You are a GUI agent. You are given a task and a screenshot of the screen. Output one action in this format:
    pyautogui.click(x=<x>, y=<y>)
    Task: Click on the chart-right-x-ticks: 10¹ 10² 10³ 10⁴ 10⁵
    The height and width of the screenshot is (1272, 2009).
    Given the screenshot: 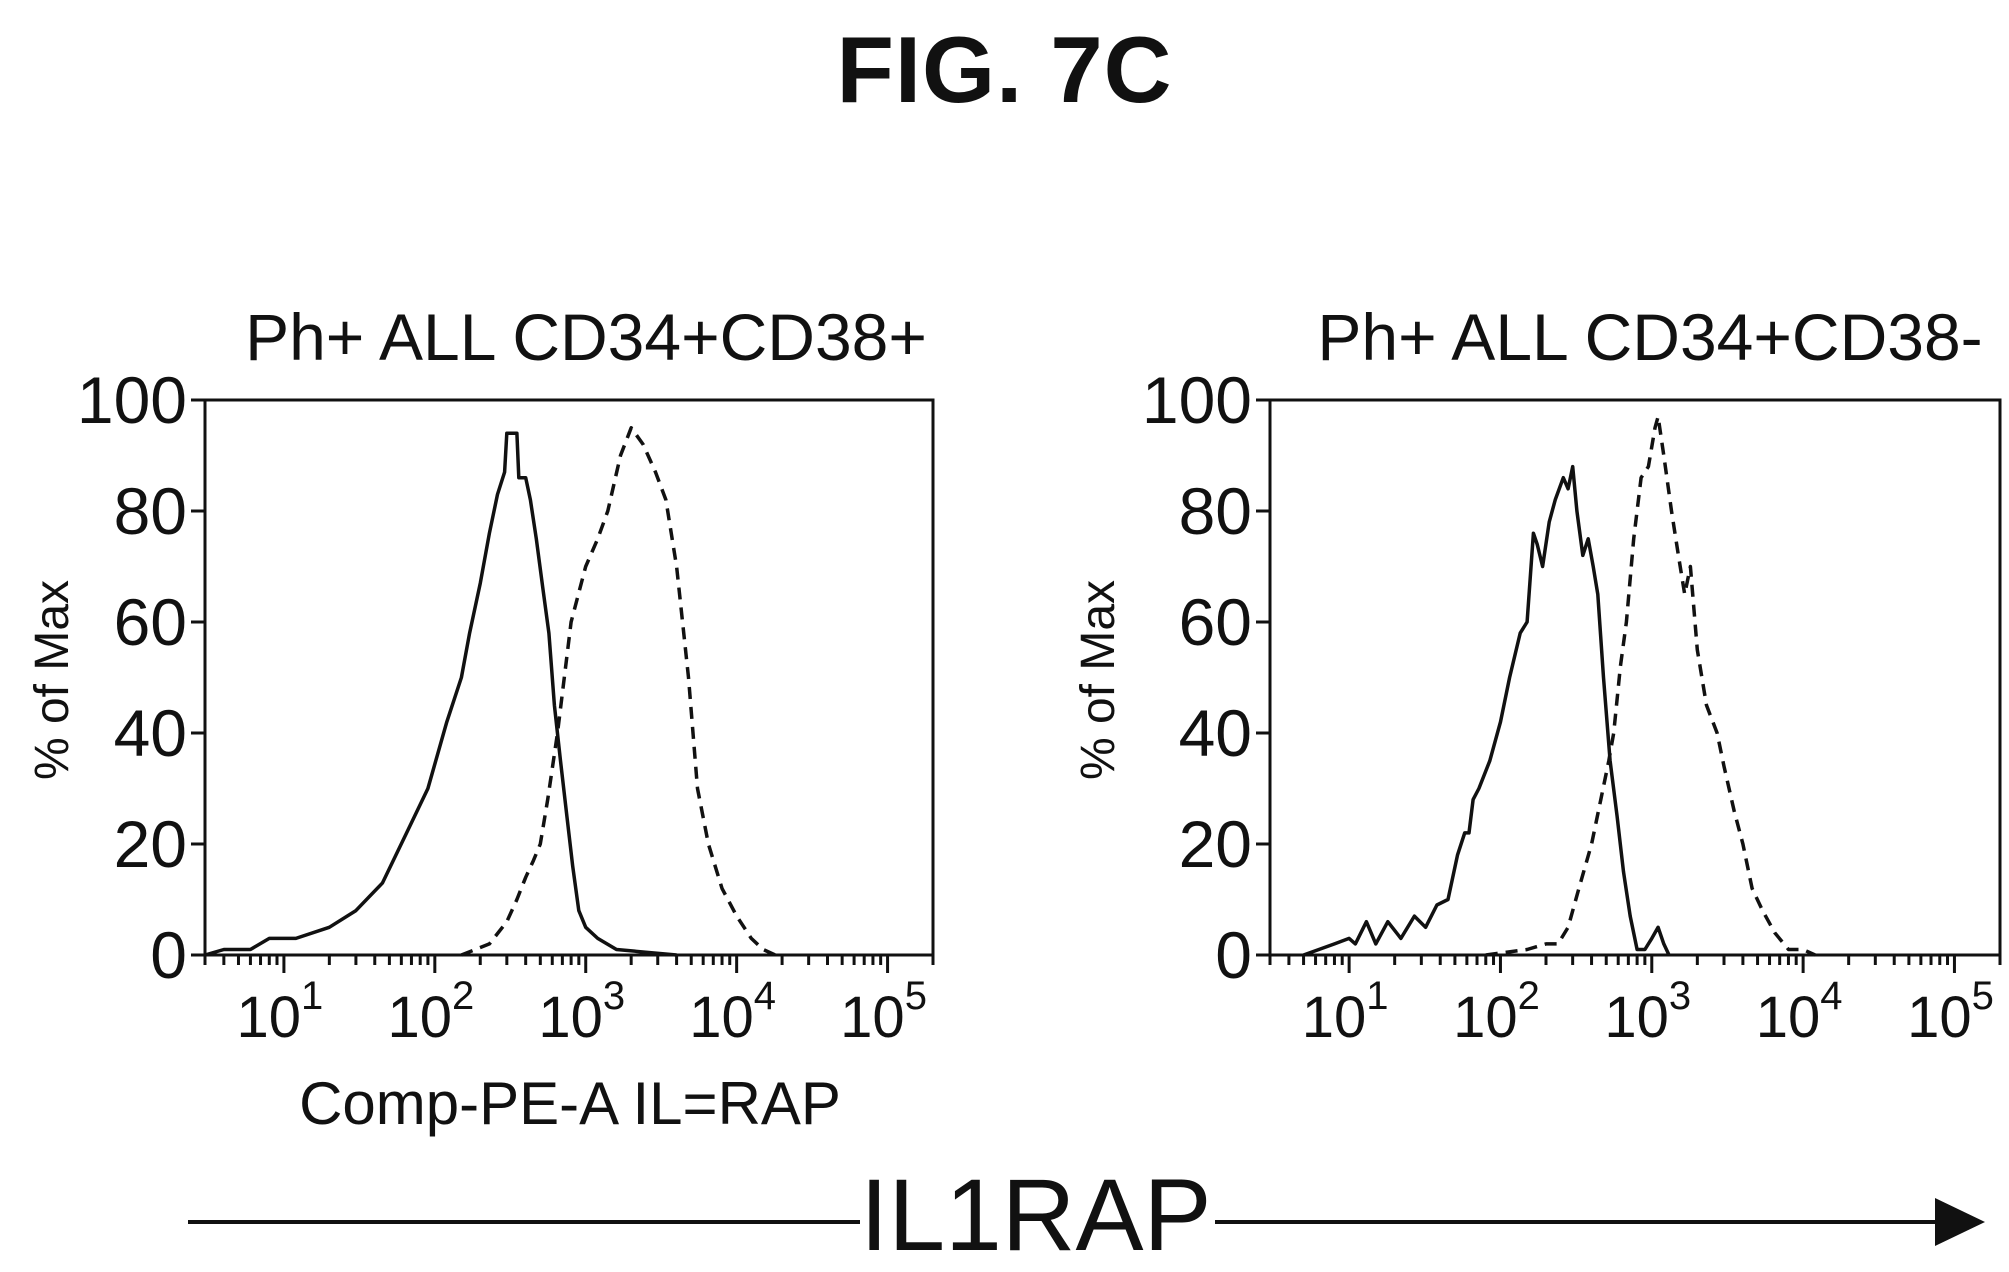 What is the action you would take?
    pyautogui.click(x=1635, y=1002)
    